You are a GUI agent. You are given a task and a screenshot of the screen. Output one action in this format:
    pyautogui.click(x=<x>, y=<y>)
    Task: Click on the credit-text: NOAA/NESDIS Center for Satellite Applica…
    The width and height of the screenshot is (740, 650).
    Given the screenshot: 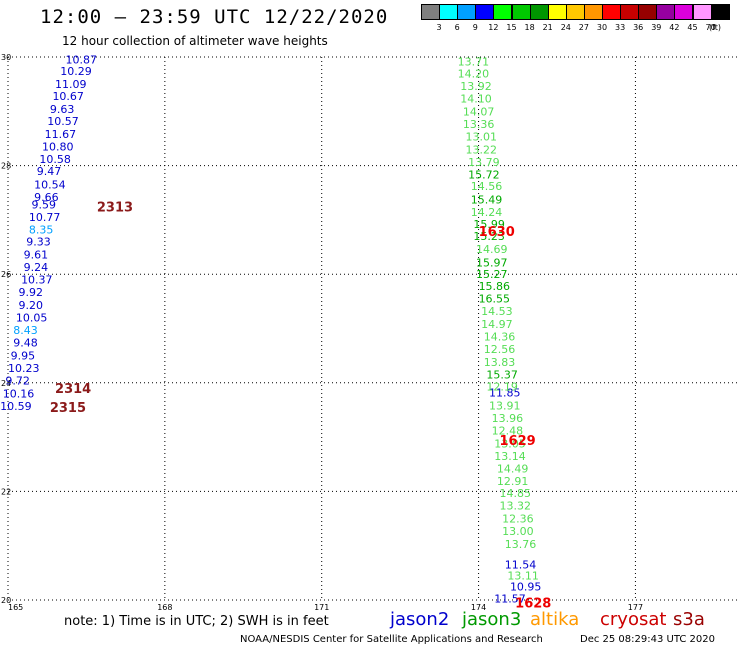 What is the action you would take?
    pyautogui.click(x=391, y=639)
    